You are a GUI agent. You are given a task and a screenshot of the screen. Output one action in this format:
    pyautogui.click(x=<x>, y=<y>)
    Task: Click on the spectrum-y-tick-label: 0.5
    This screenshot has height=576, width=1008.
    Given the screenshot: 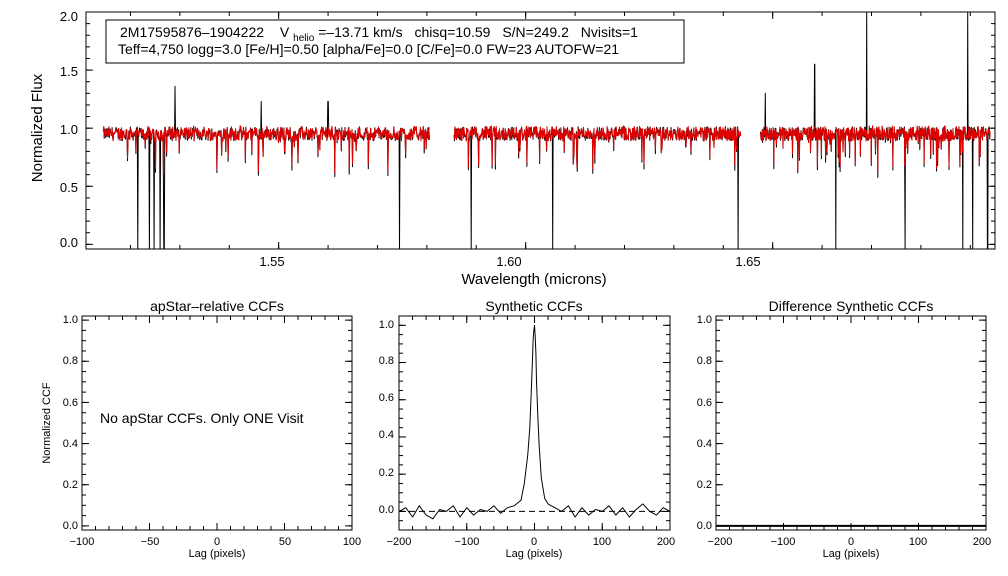 What is the action you would take?
    pyautogui.click(x=69, y=187)
    